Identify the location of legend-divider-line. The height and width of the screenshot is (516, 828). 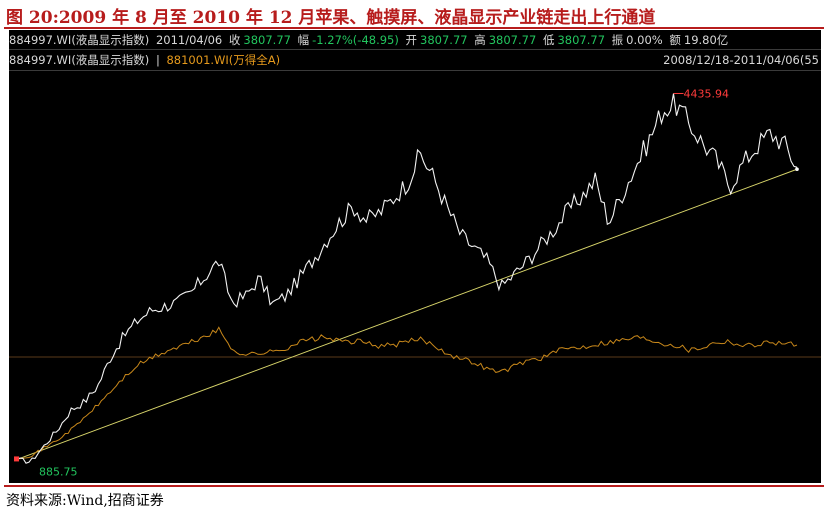
(415, 70).